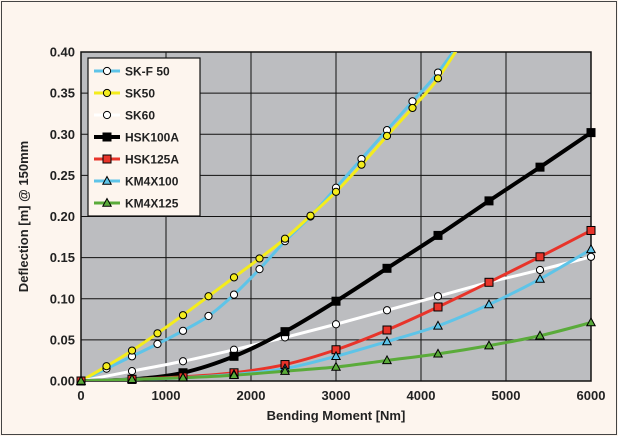 This screenshot has height=436, width=618. What do you see at coordinates (62, 93) in the screenshot?
I see `y-tick-label: 0.35` at bounding box center [62, 93].